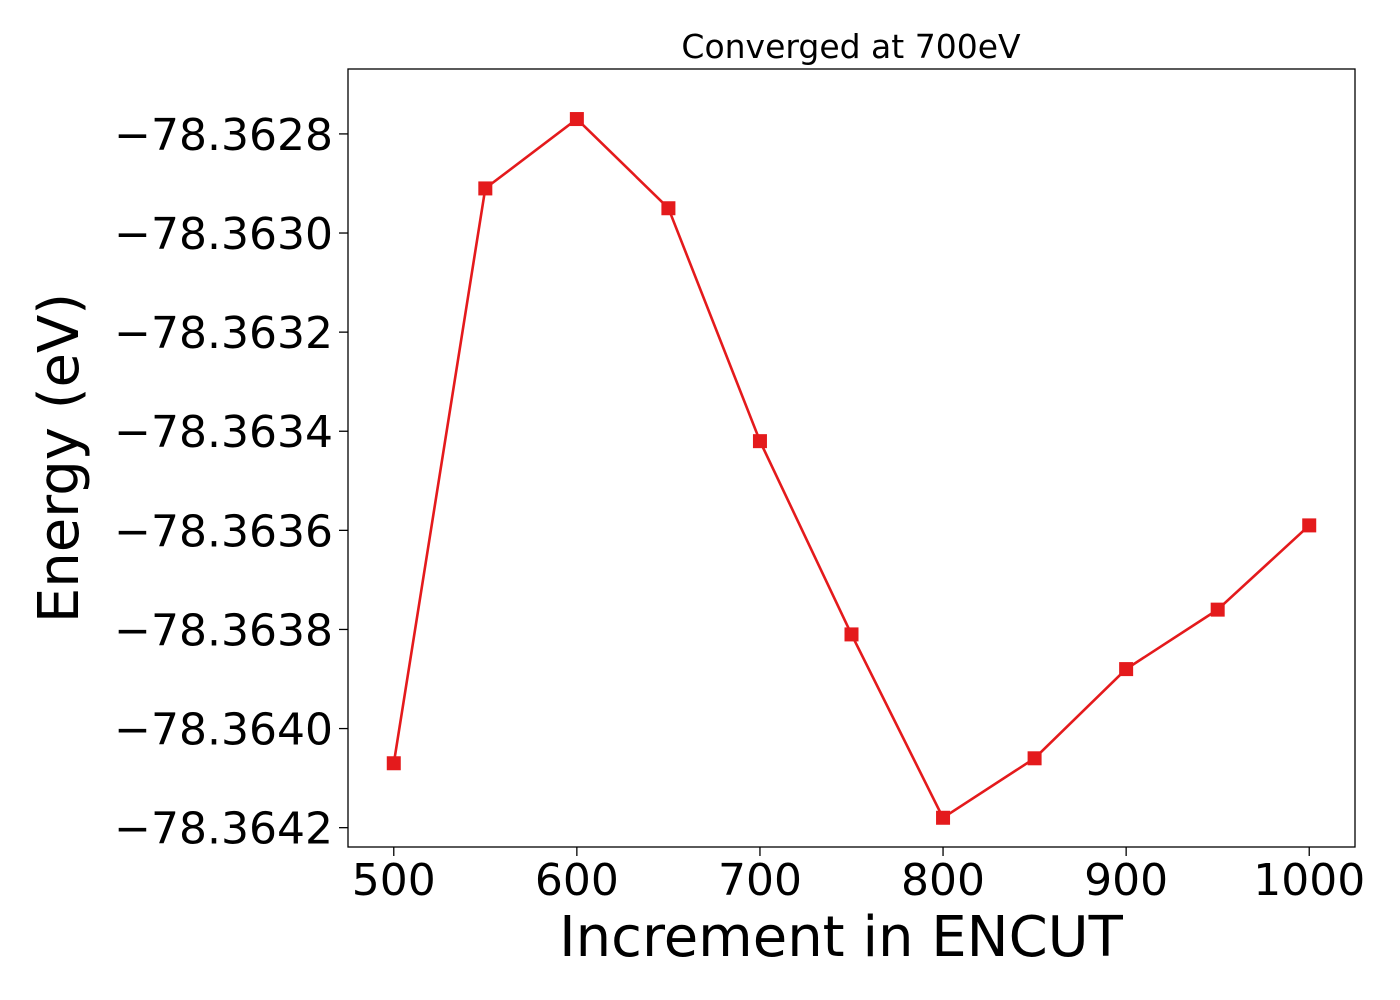 The height and width of the screenshot is (1000, 1400). Describe the element at coordinates (223, 432) in the screenshot. I see `y-tick-label: −78.3634` at that location.